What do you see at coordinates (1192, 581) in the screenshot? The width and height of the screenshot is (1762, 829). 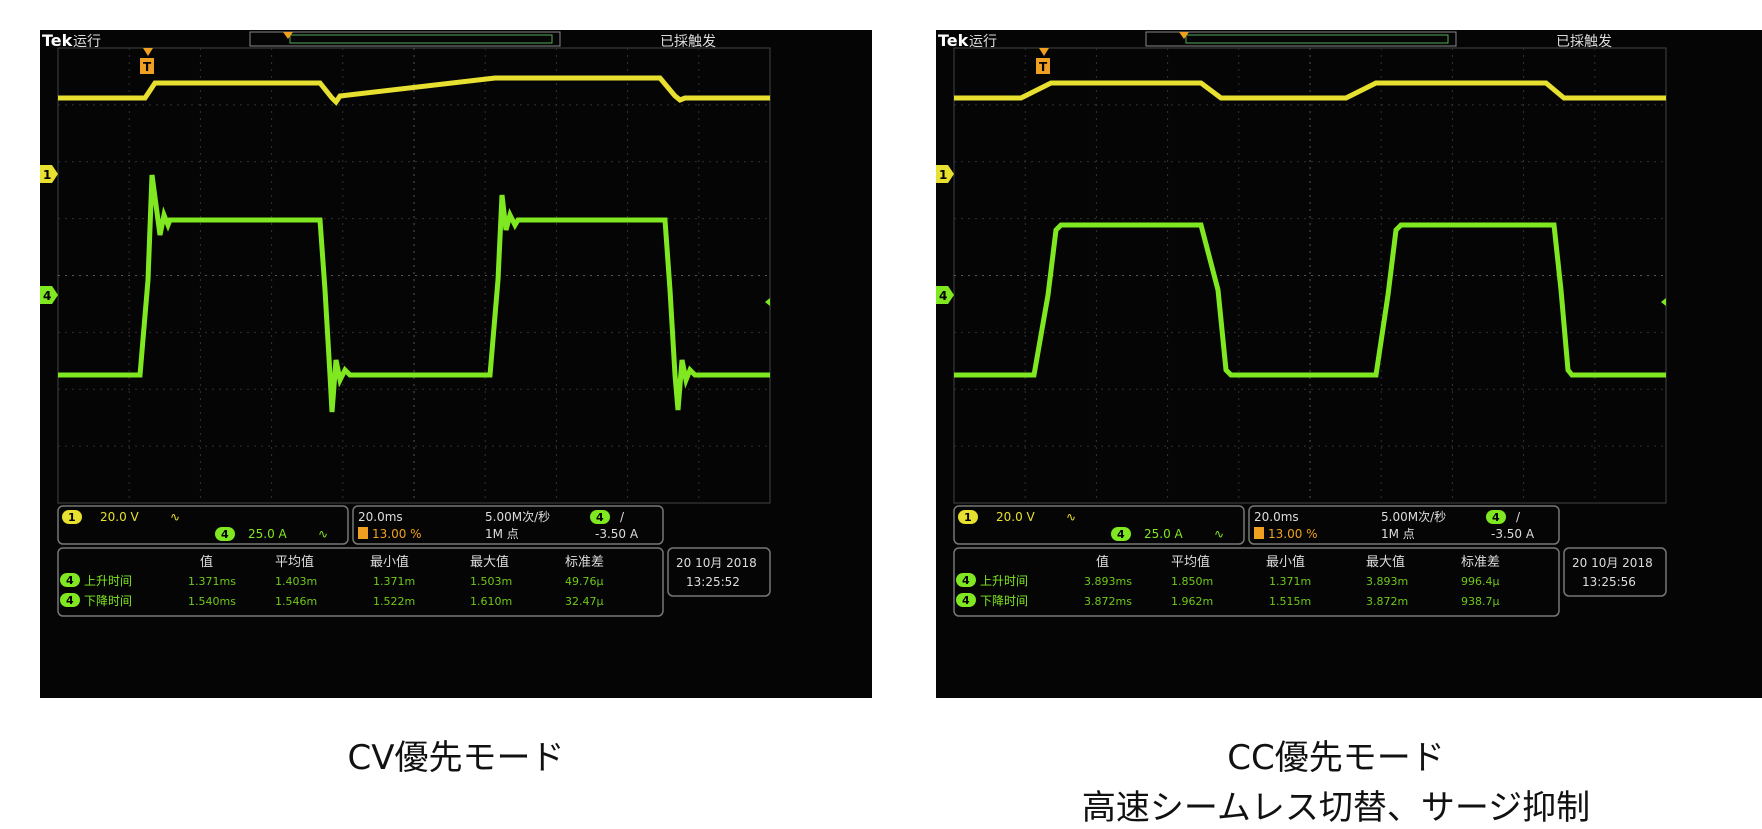 I see `meas-value: 1.850m` at bounding box center [1192, 581].